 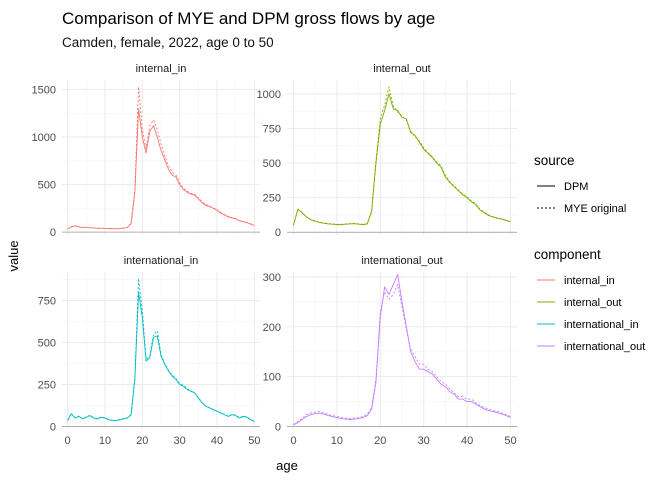 I want to click on y-tick-label: 1500, so click(x=44, y=91).